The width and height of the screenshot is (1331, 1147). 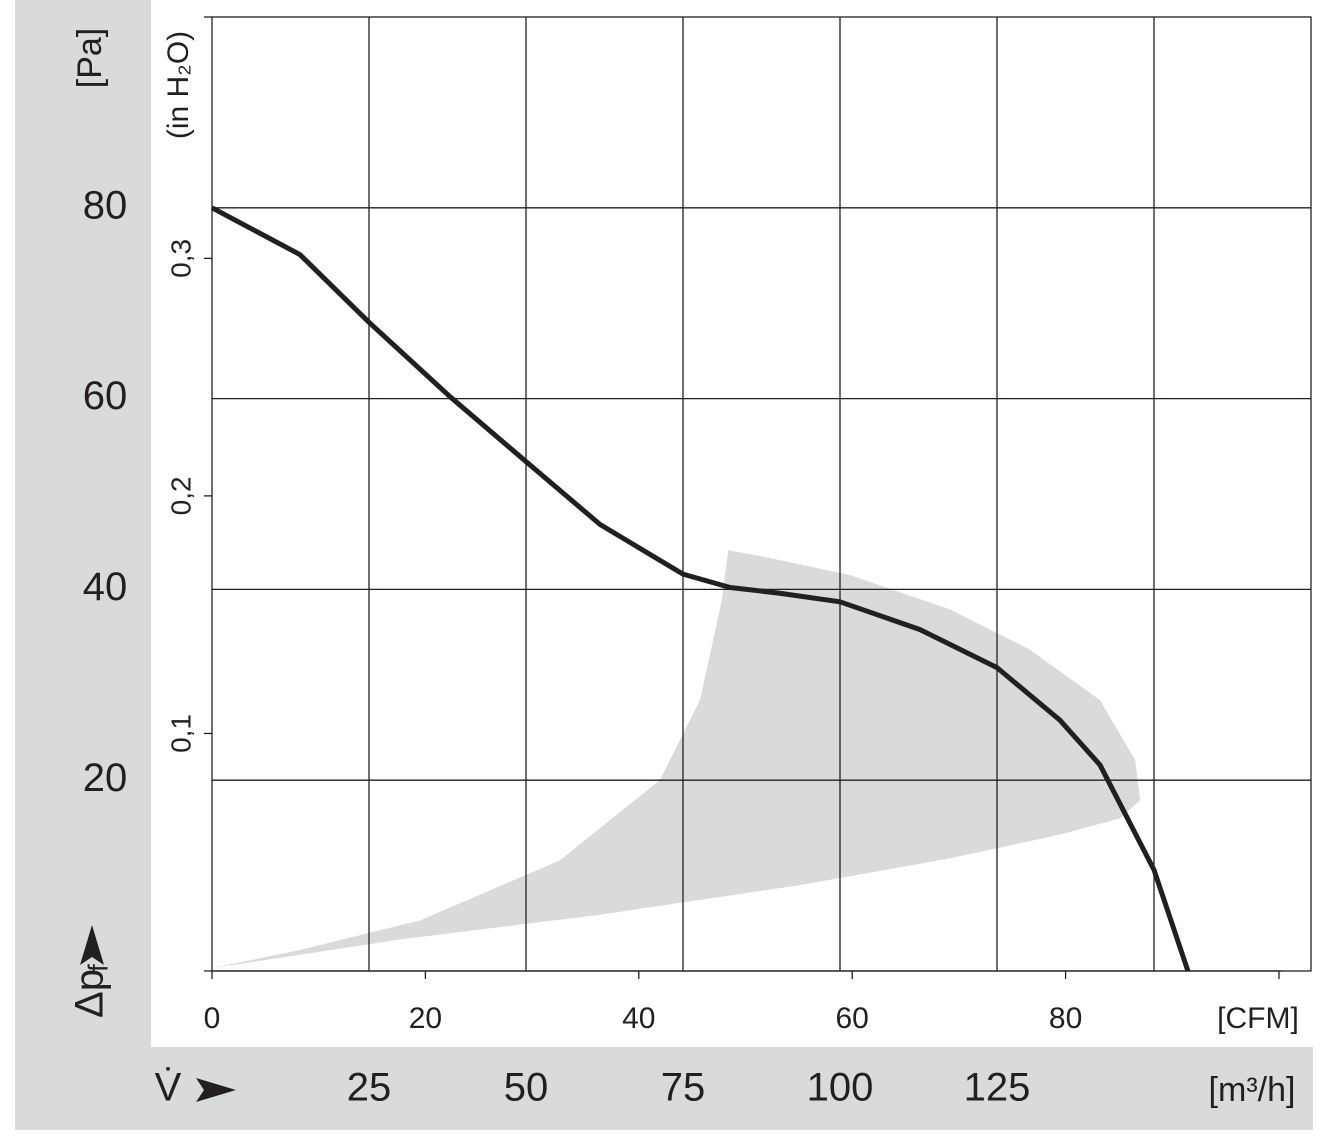 I want to click on y-tick-label: 60, so click(x=105, y=396).